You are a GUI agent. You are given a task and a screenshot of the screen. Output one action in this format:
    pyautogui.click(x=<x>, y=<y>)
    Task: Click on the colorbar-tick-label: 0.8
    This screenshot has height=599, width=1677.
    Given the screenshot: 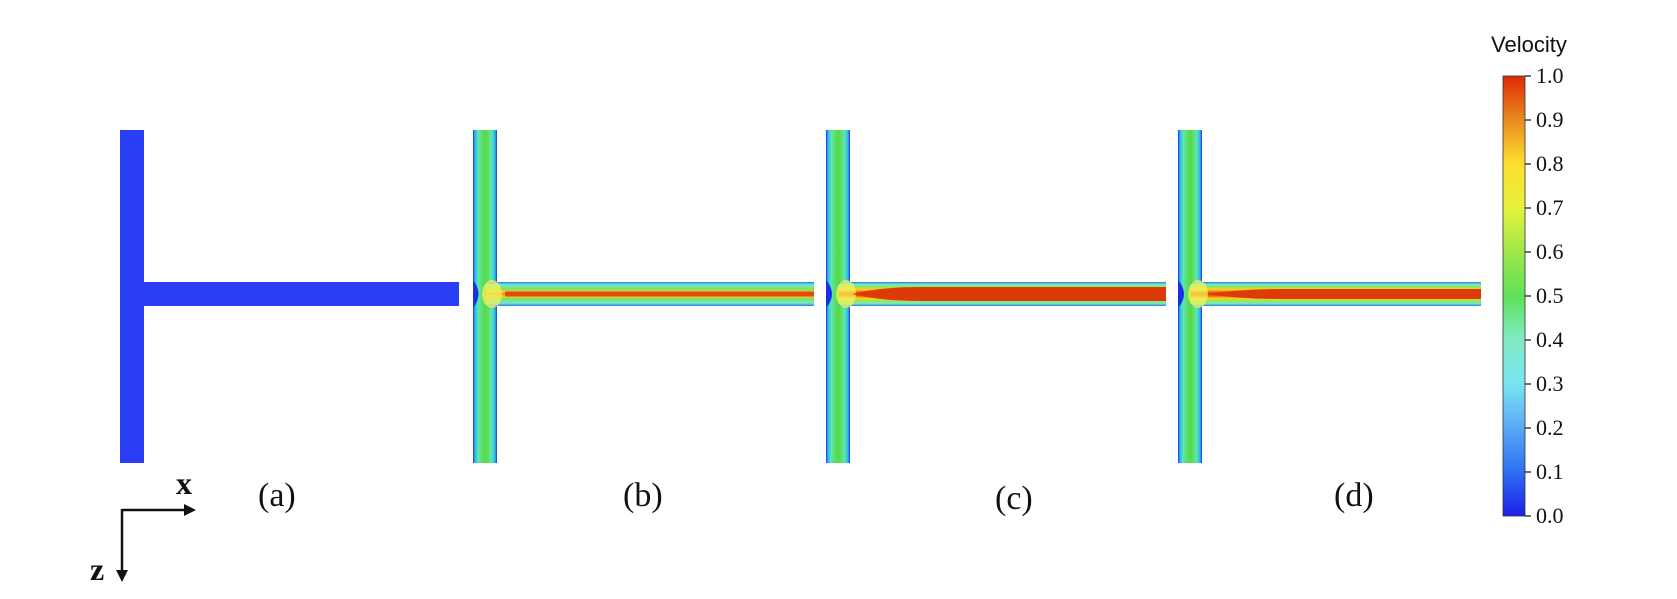 What is the action you would take?
    pyautogui.click(x=1550, y=163)
    